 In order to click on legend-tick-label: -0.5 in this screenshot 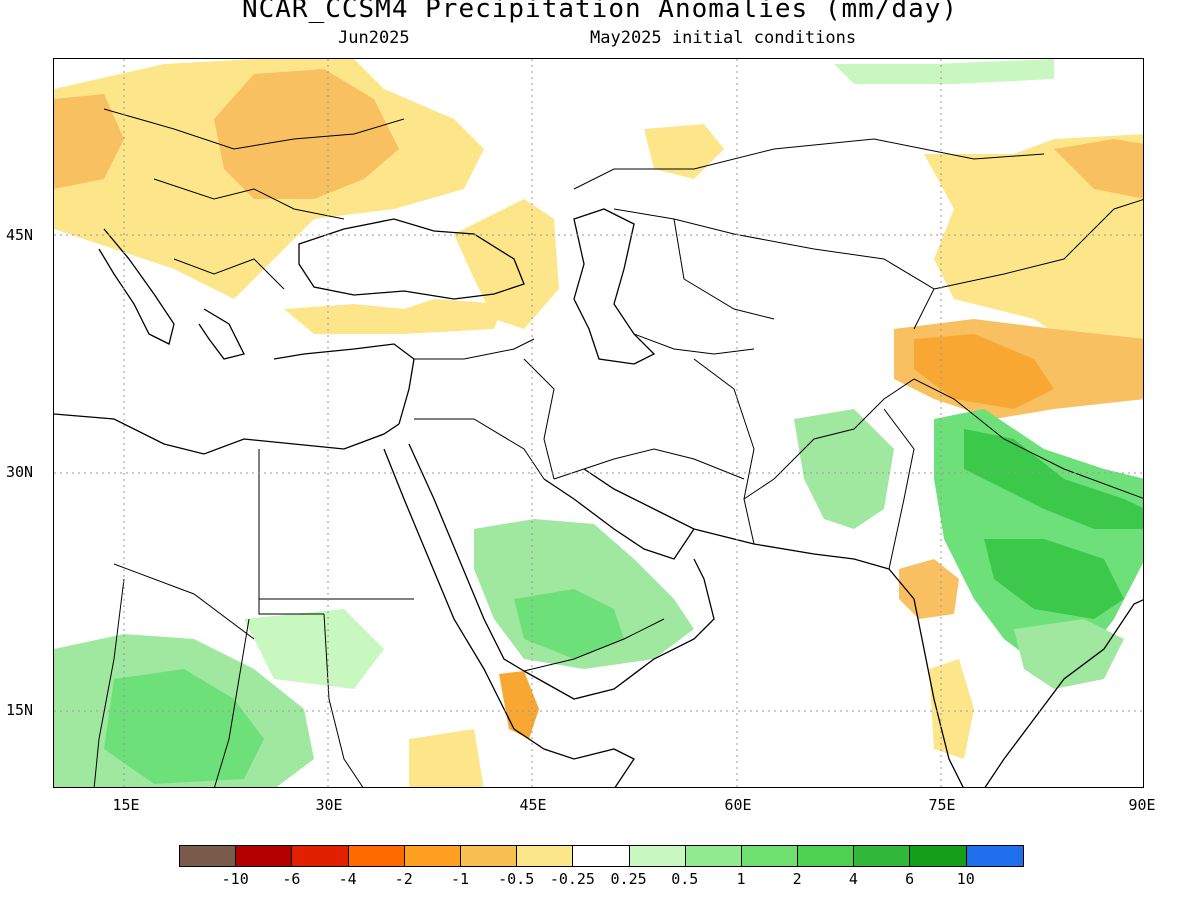, I will do `click(516, 879)`.